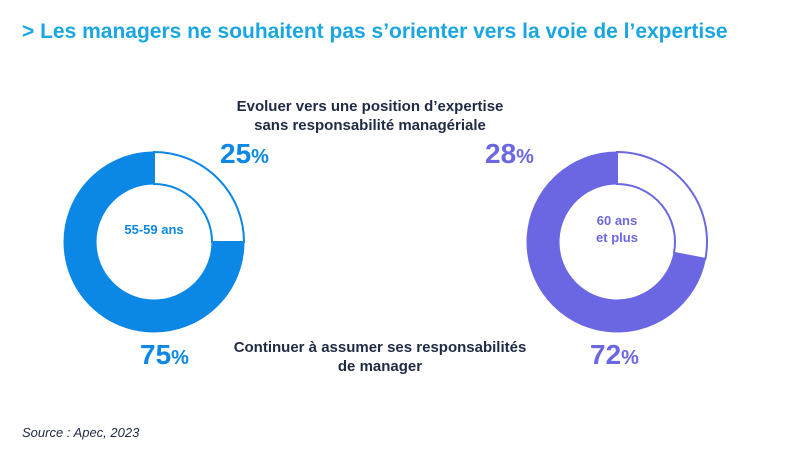 This screenshot has height=455, width=800. Describe the element at coordinates (370, 125) in the screenshot. I see `expertise-label-line2: sans responsabilité managériale` at that location.